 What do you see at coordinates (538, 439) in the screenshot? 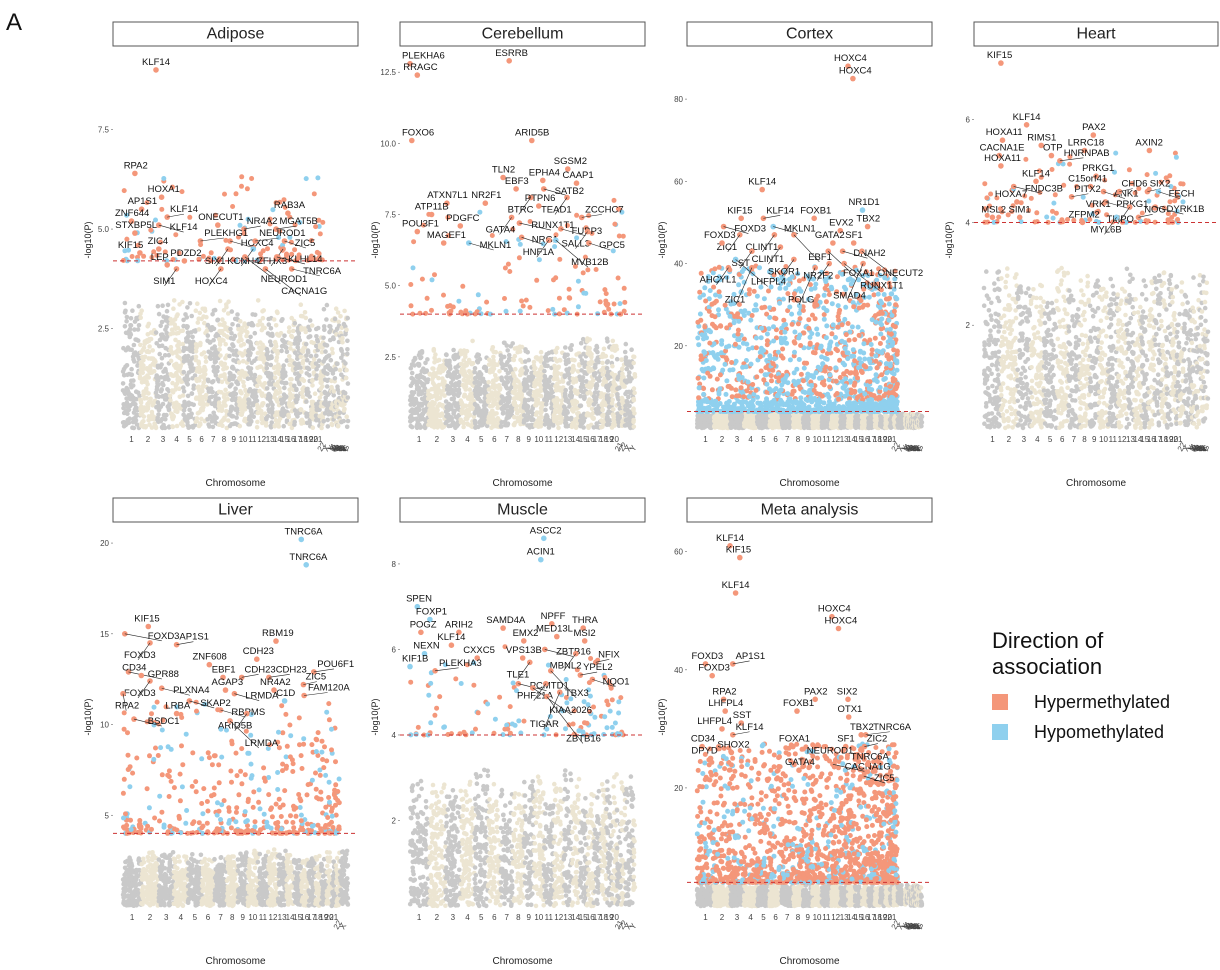
I see `x-tick-label: 10` at bounding box center [538, 439].